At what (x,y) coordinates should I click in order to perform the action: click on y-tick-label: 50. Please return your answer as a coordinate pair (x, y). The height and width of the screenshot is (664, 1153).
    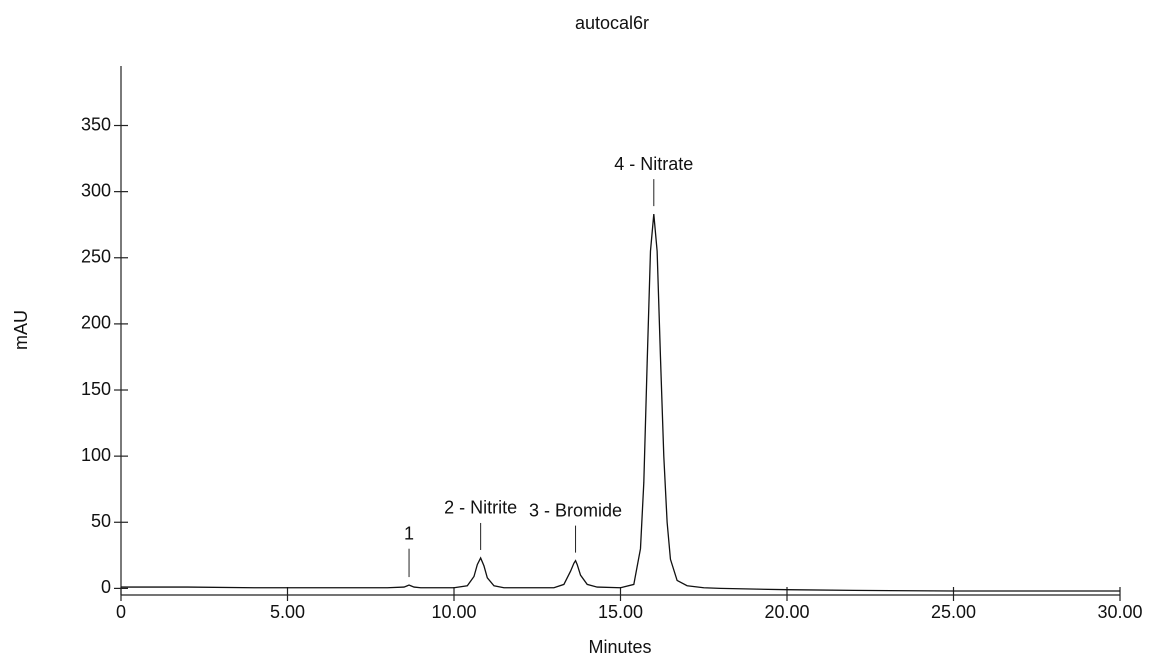
    Looking at the image, I should click on (101, 521).